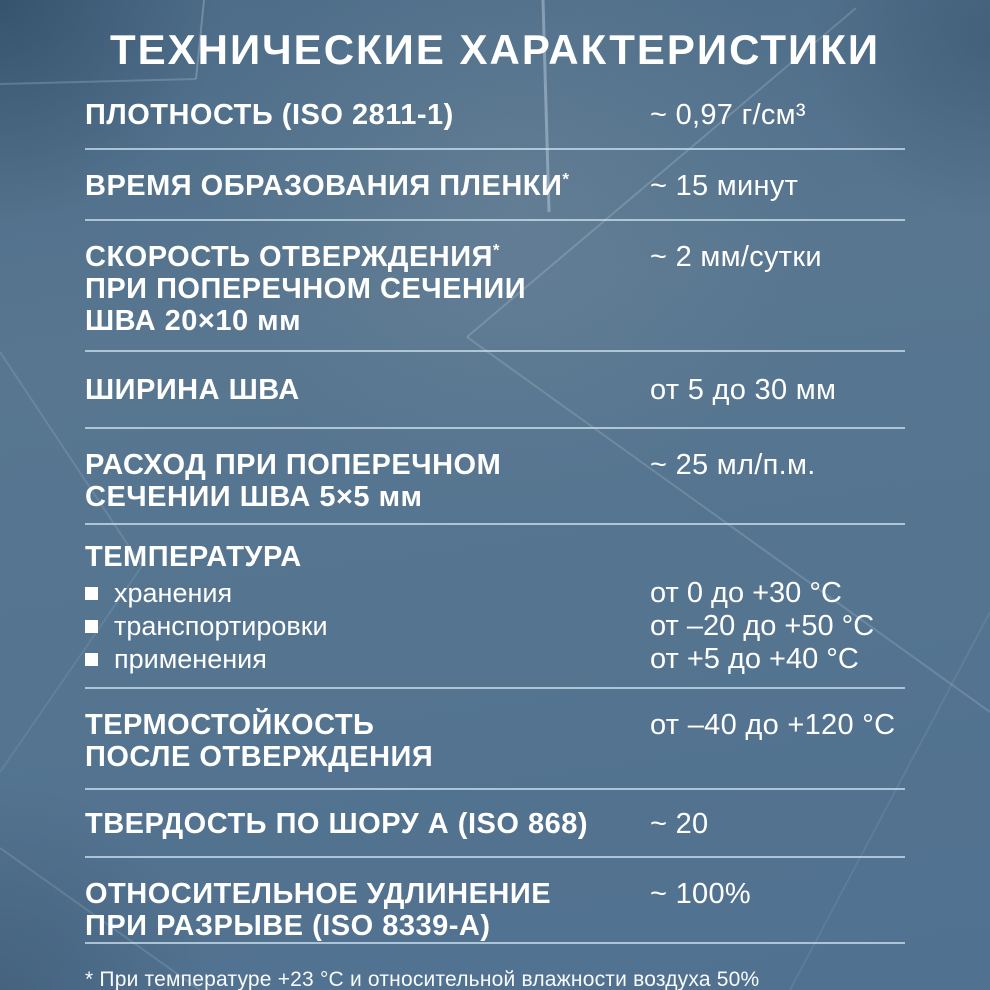 This screenshot has height=990, width=990. I want to click on spec-label-text: ПЛОТНОСТЬ (ISO 2811-1), so click(269, 115).